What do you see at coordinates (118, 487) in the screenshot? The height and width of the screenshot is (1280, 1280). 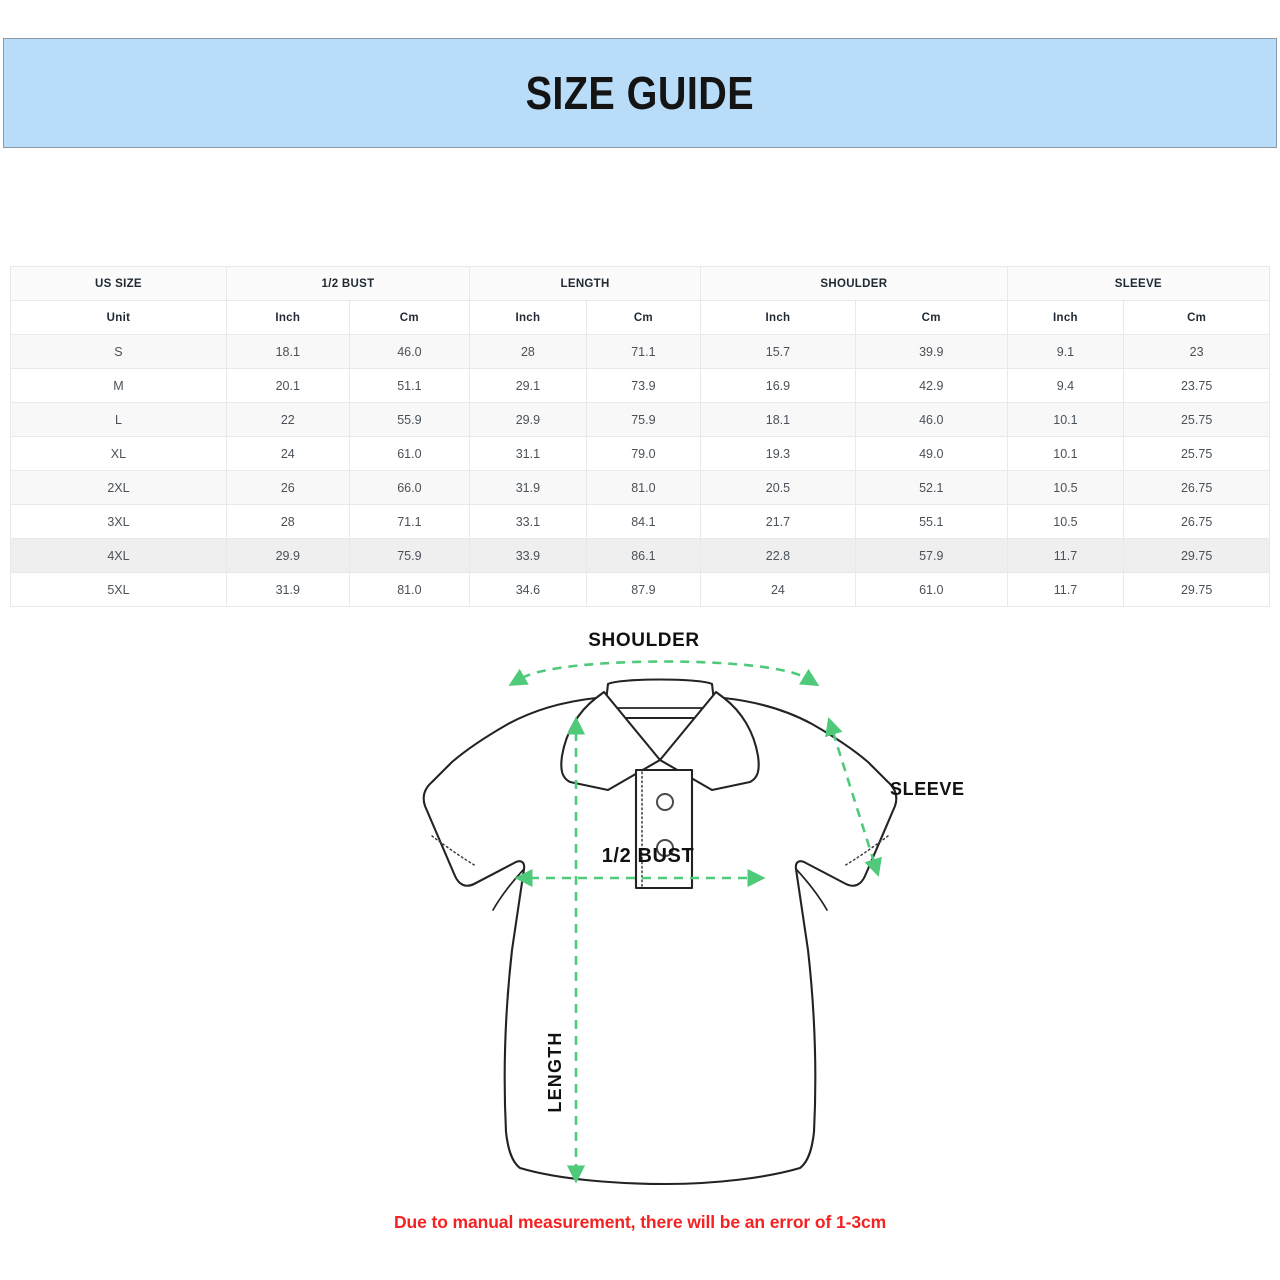 I see `cell-size: 2XL` at bounding box center [118, 487].